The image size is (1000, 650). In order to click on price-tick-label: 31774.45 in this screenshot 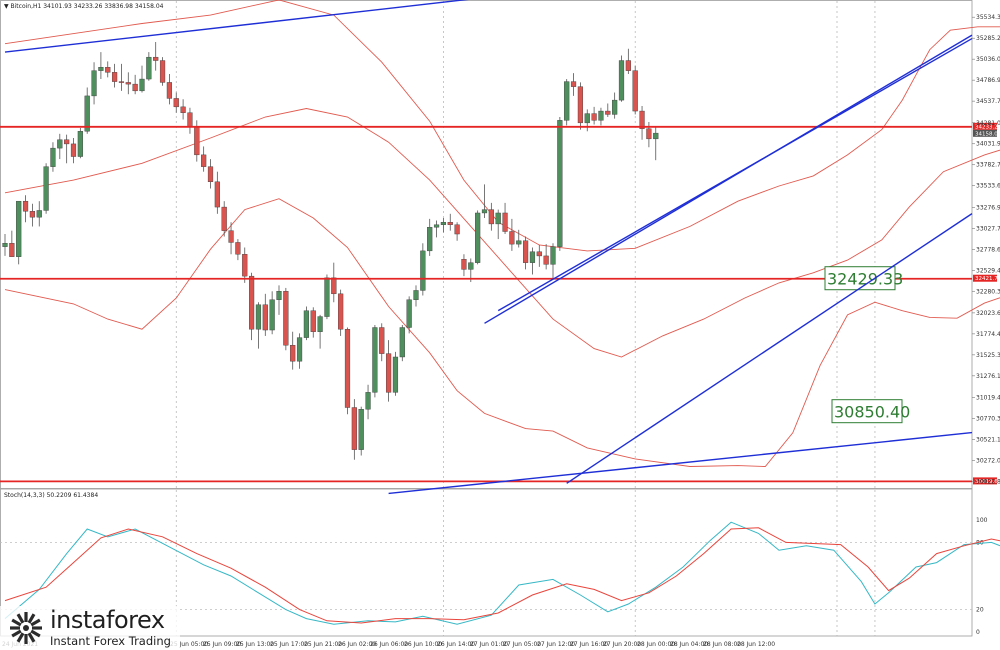, I will do `click(988, 334)`.